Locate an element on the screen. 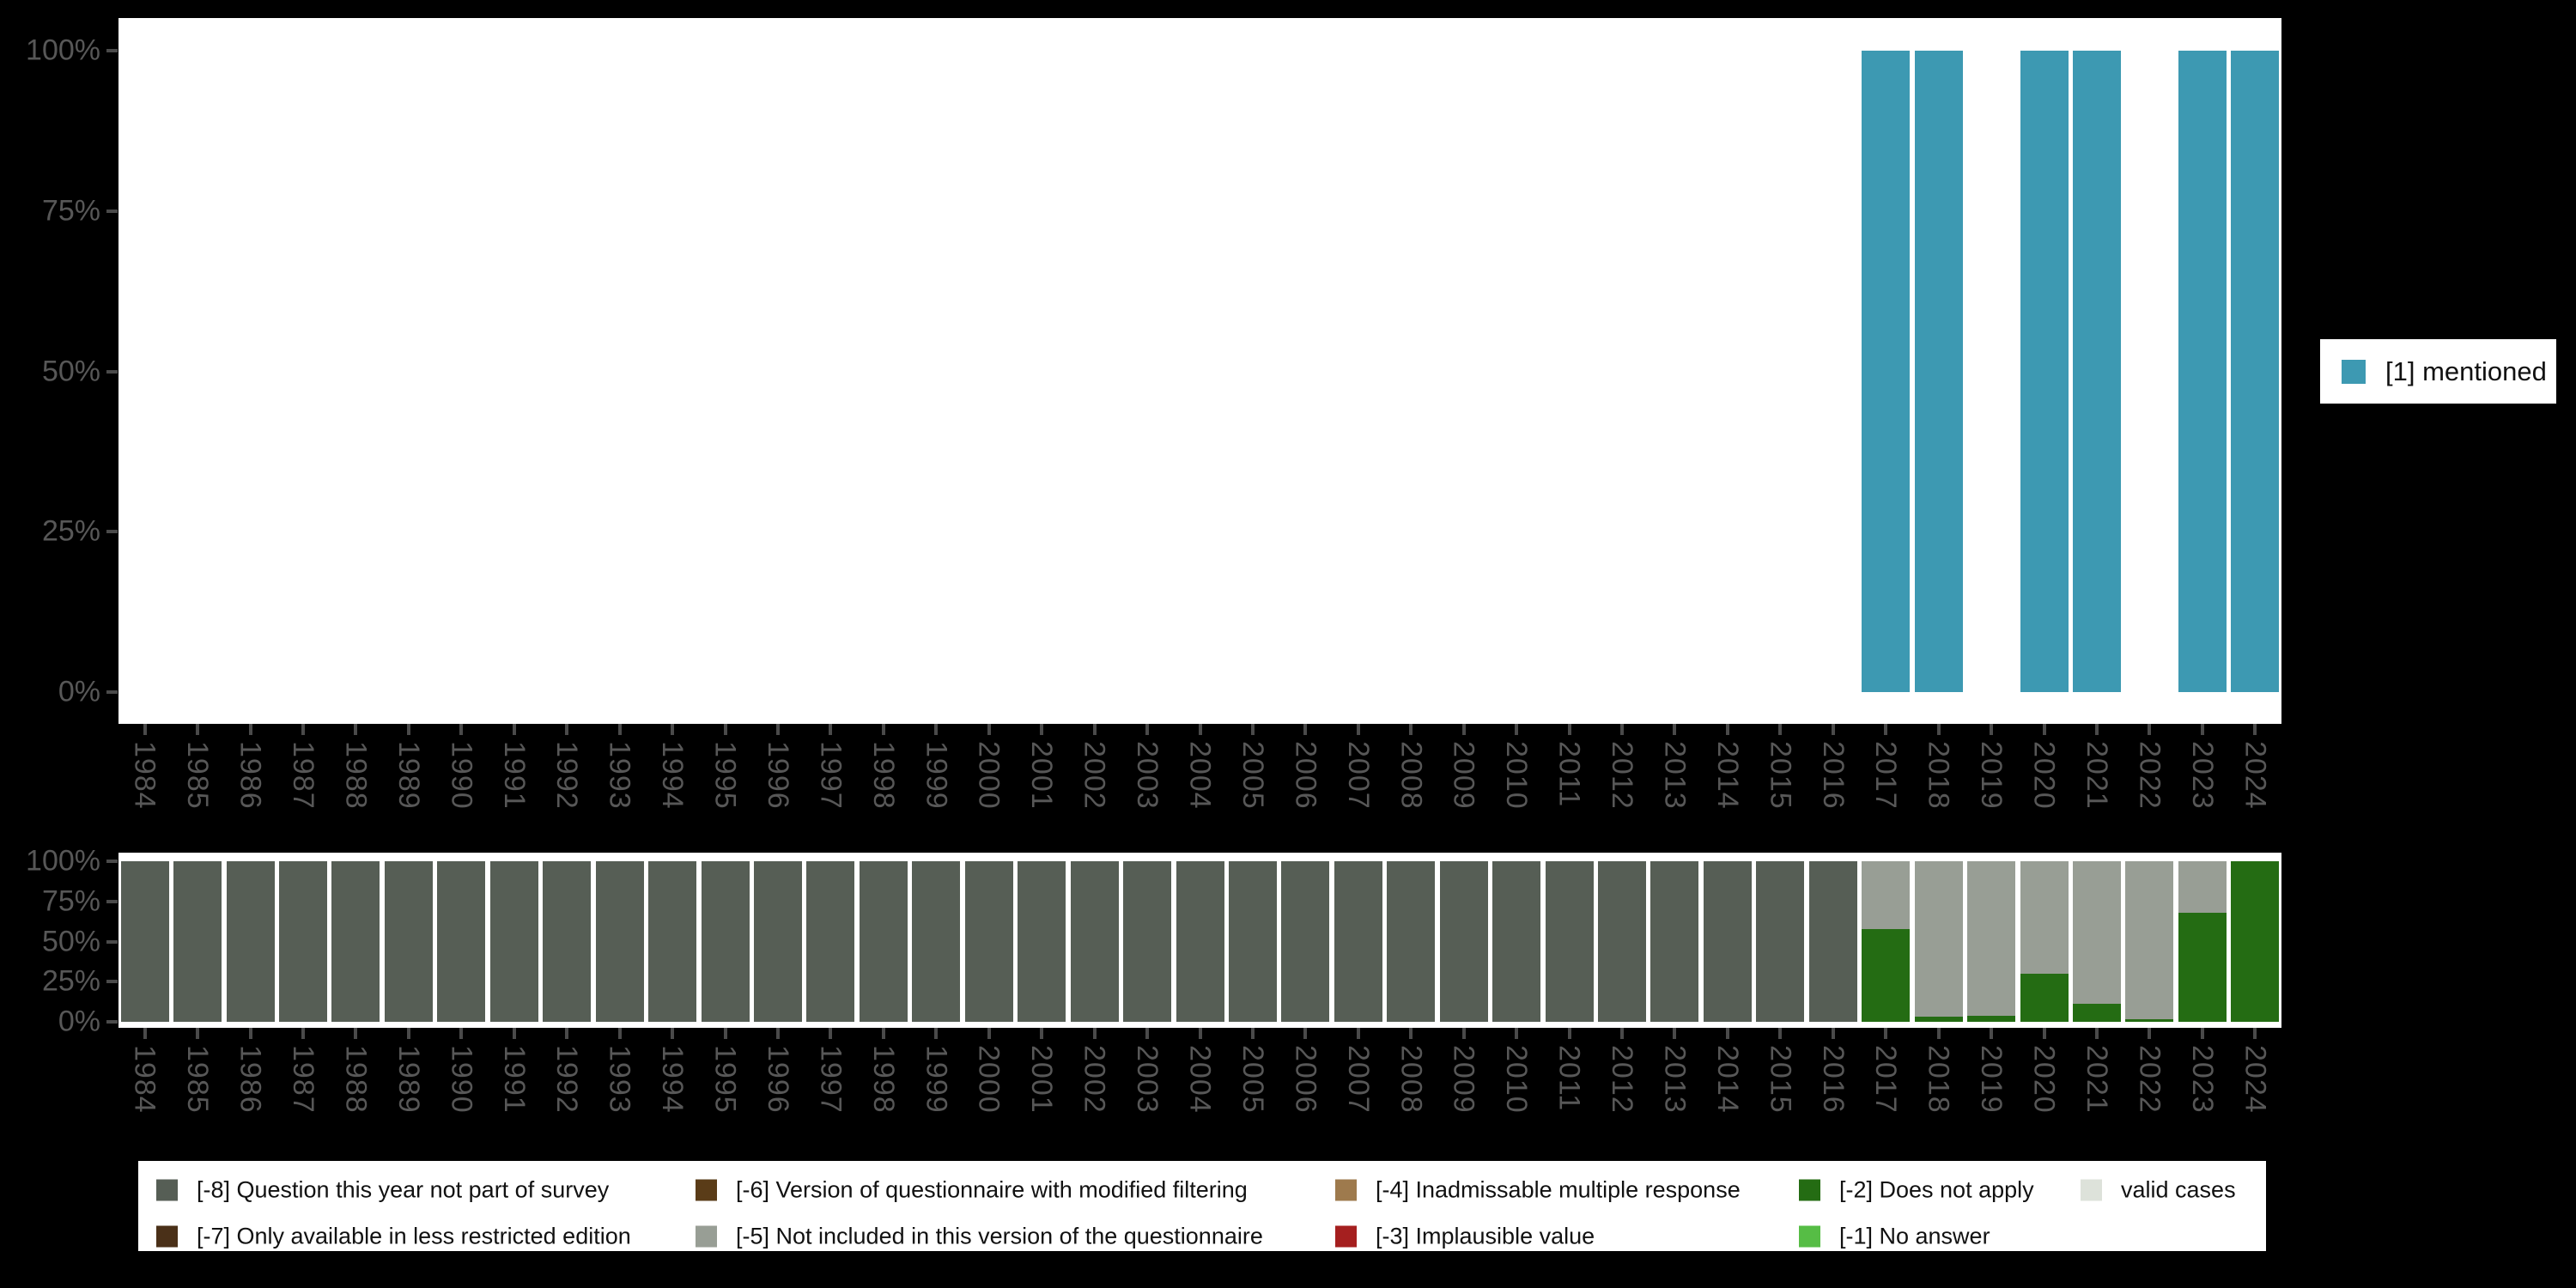 This screenshot has height=1288, width=2576. x-axis-label-1984: 1984 is located at coordinates (144, 775).